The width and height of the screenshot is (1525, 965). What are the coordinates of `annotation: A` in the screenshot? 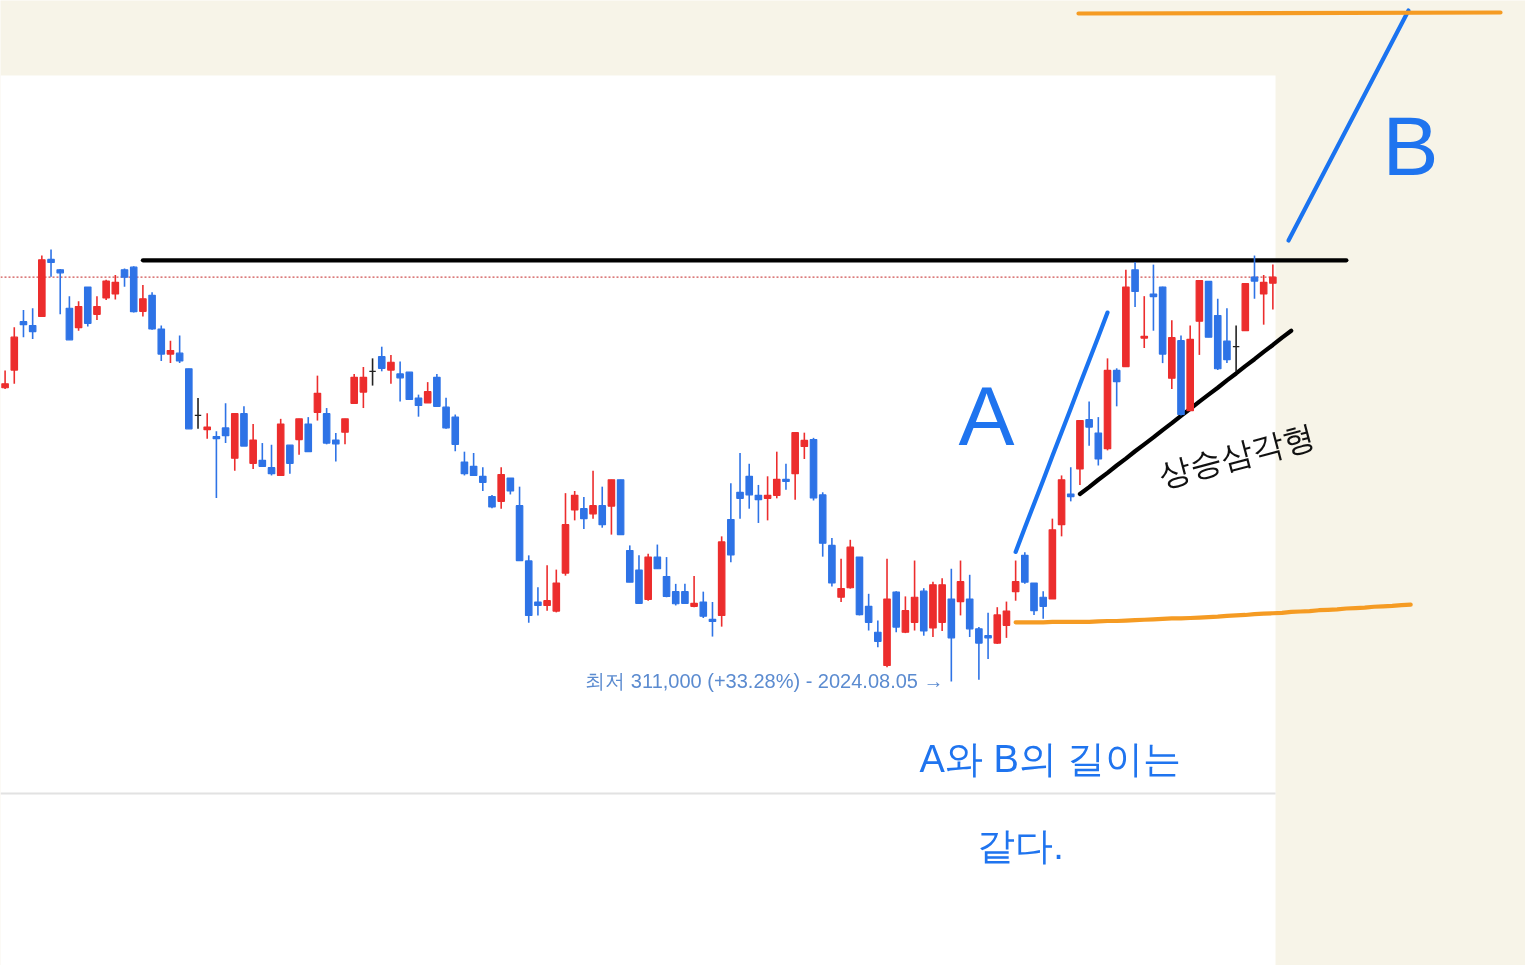 It's located at (986, 415).